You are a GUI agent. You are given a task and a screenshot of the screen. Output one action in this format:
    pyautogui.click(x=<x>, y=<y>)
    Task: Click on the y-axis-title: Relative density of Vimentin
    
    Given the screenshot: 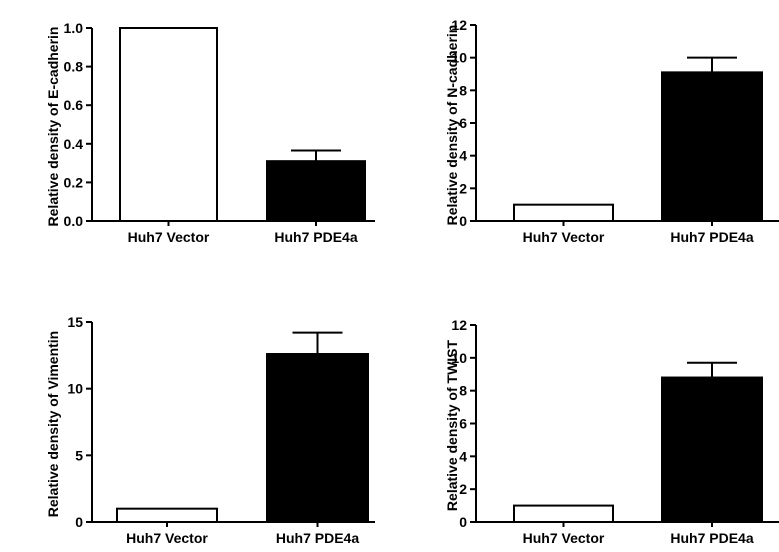 What is the action you would take?
    pyautogui.click(x=53, y=424)
    